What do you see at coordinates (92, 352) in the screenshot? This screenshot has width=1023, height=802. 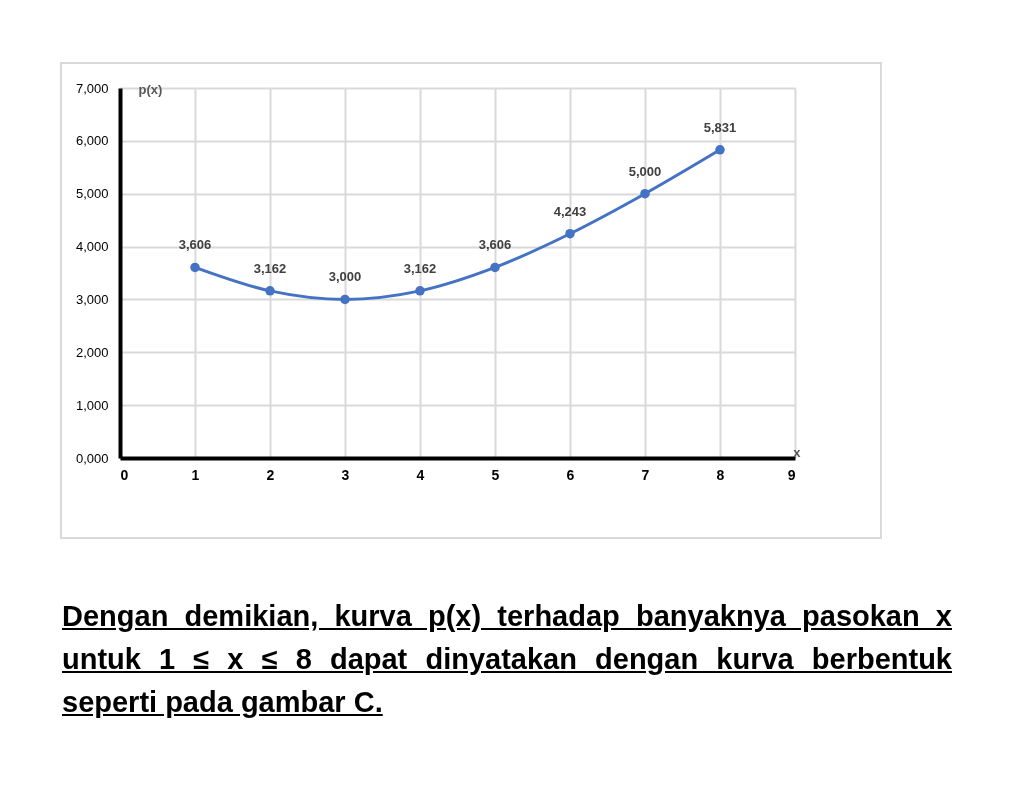 I see `y-tick-label: 2,000` at bounding box center [92, 352].